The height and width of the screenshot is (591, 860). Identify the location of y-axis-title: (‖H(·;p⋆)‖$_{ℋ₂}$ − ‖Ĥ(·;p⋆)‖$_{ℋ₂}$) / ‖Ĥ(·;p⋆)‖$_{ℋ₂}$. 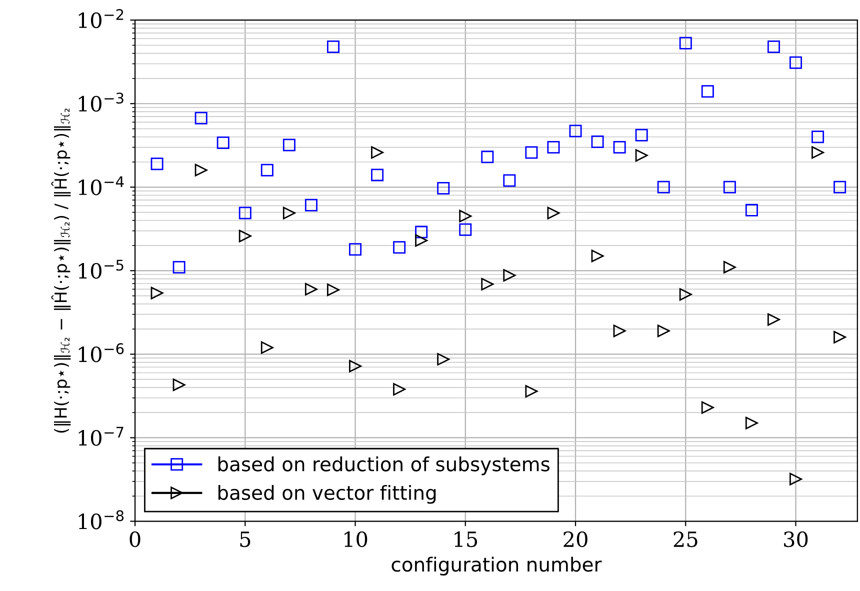
(61, 270).